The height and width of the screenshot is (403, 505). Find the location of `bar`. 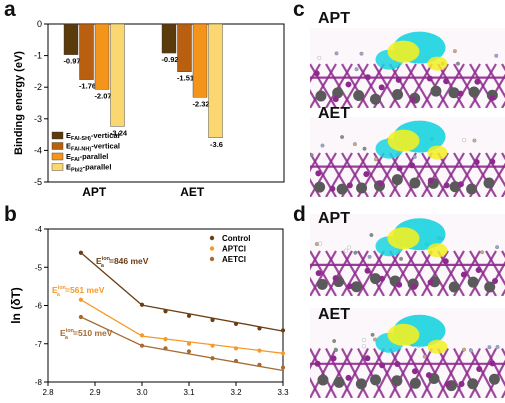

bar is located at coordinates (215, 80).